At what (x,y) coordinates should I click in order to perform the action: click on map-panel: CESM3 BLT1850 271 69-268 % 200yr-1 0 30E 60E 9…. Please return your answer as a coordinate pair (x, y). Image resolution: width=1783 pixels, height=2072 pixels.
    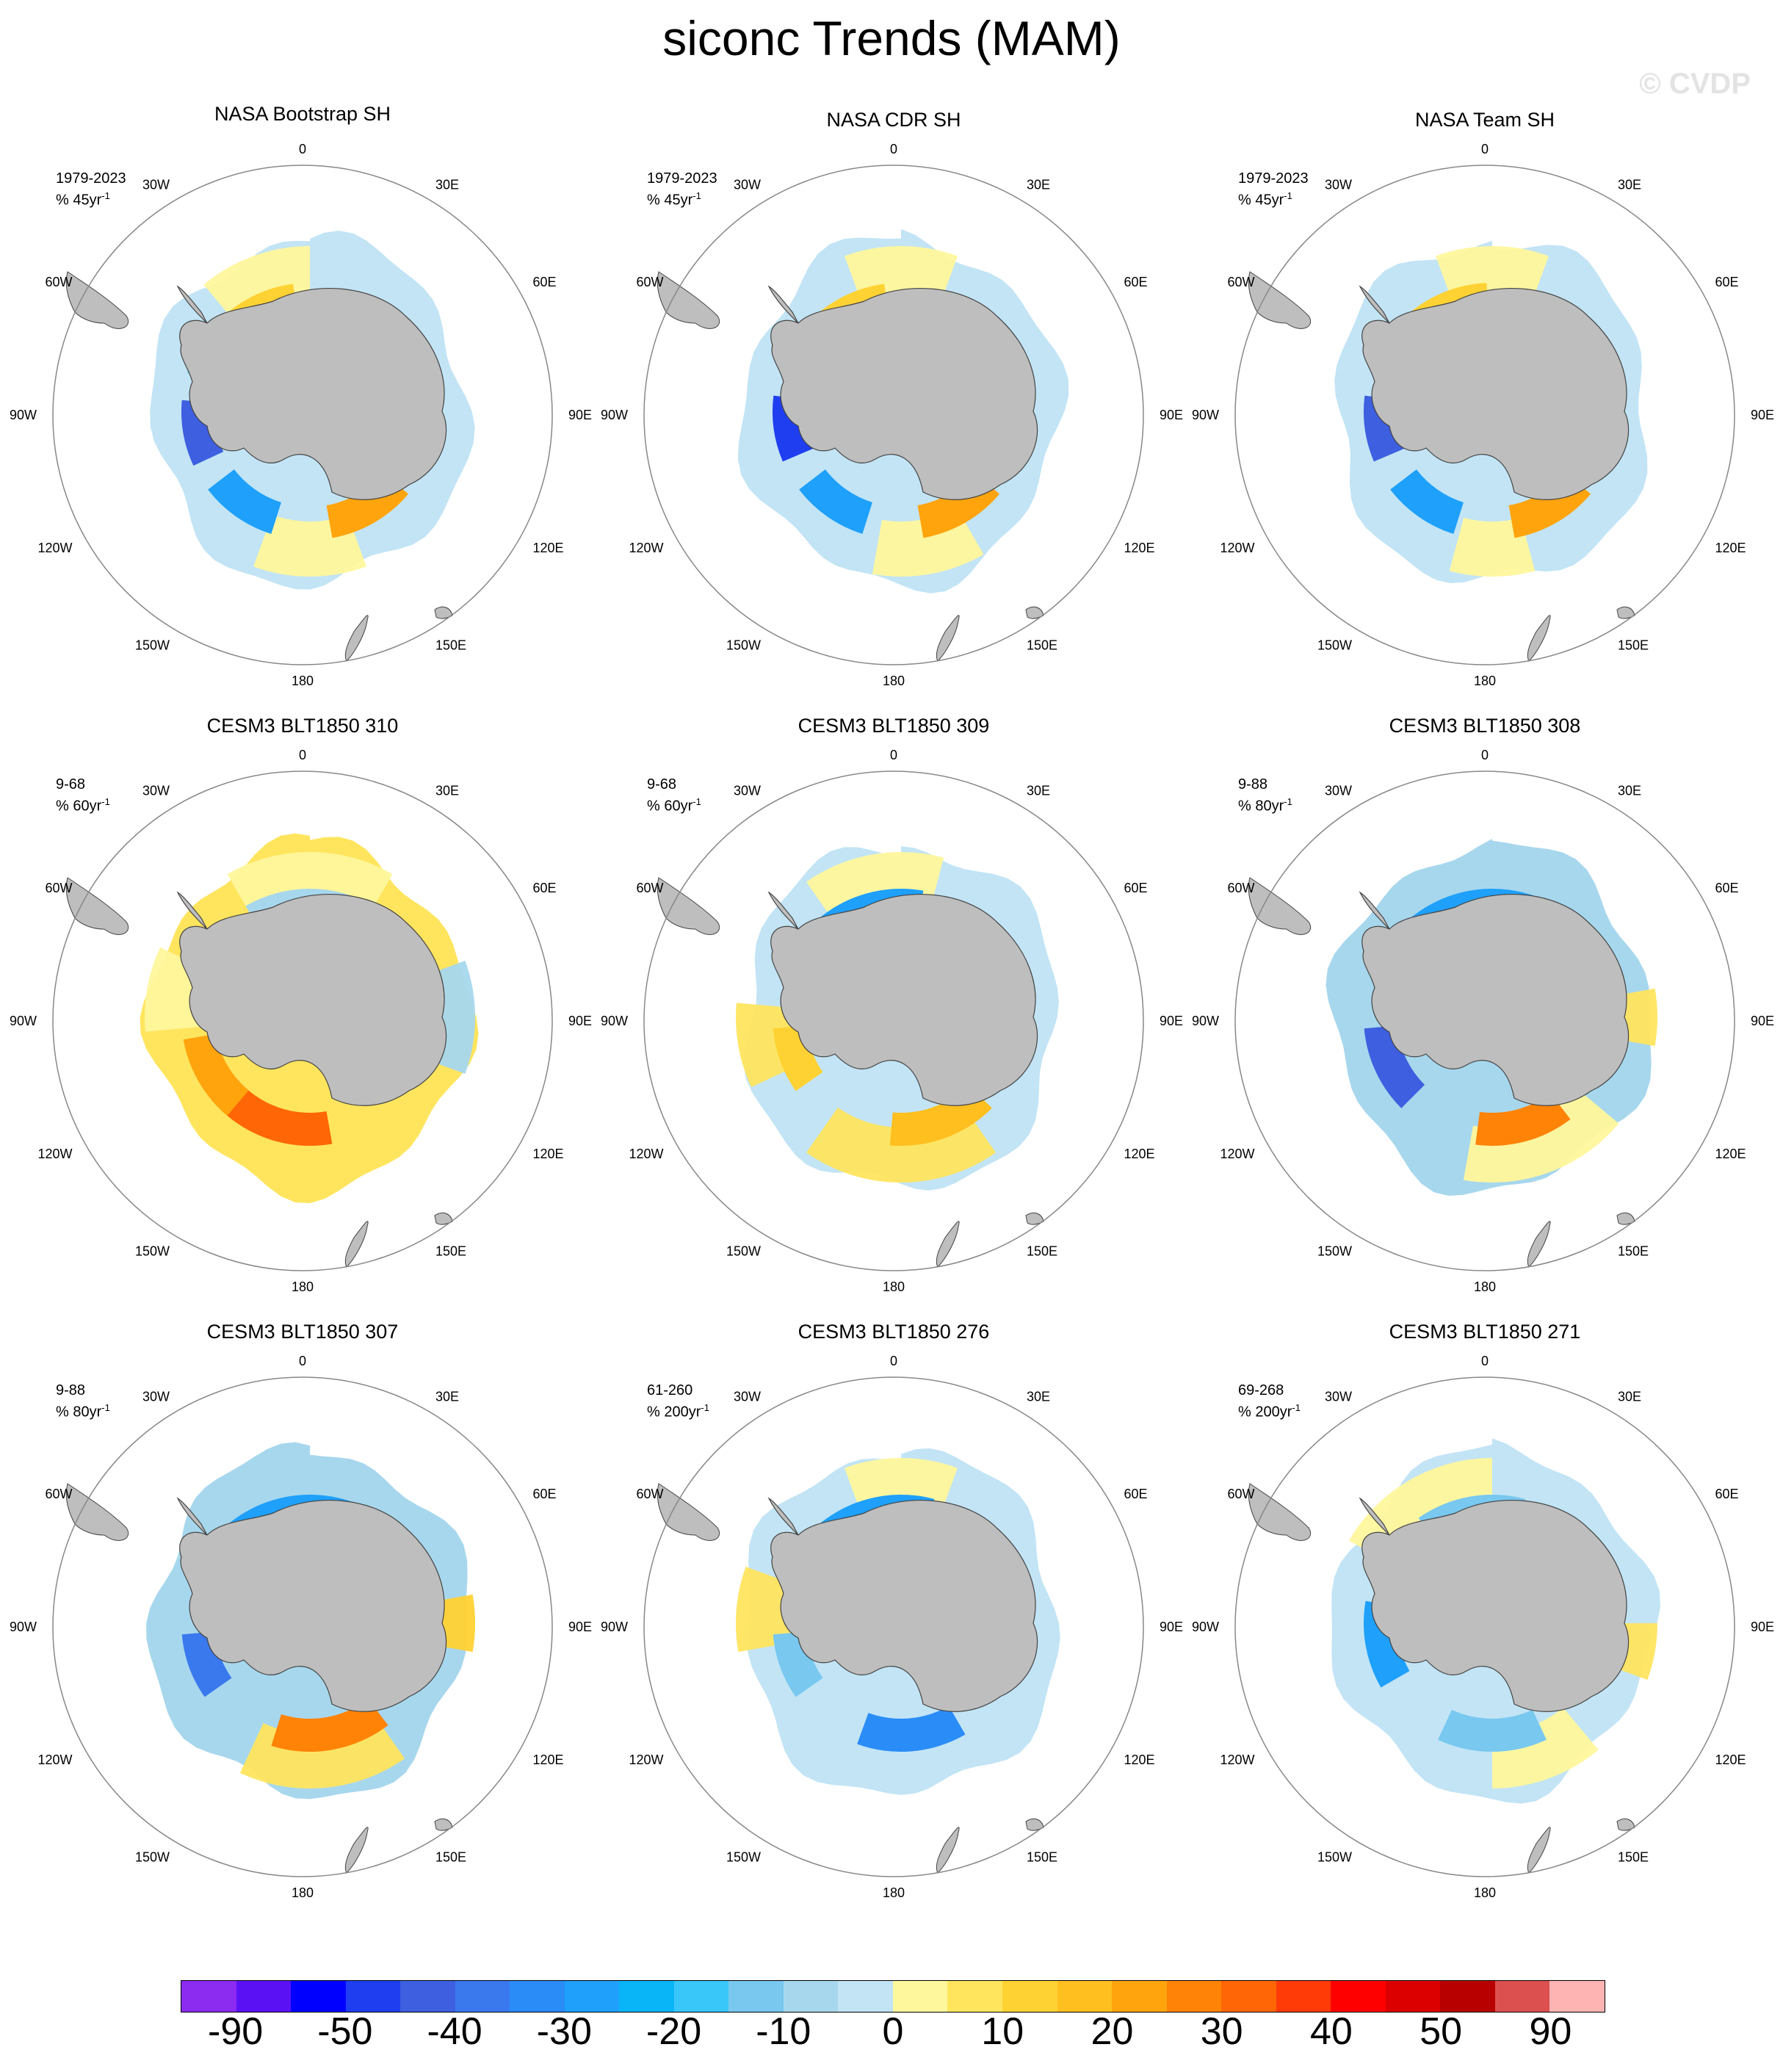
    Looking at the image, I should click on (1485, 1619).